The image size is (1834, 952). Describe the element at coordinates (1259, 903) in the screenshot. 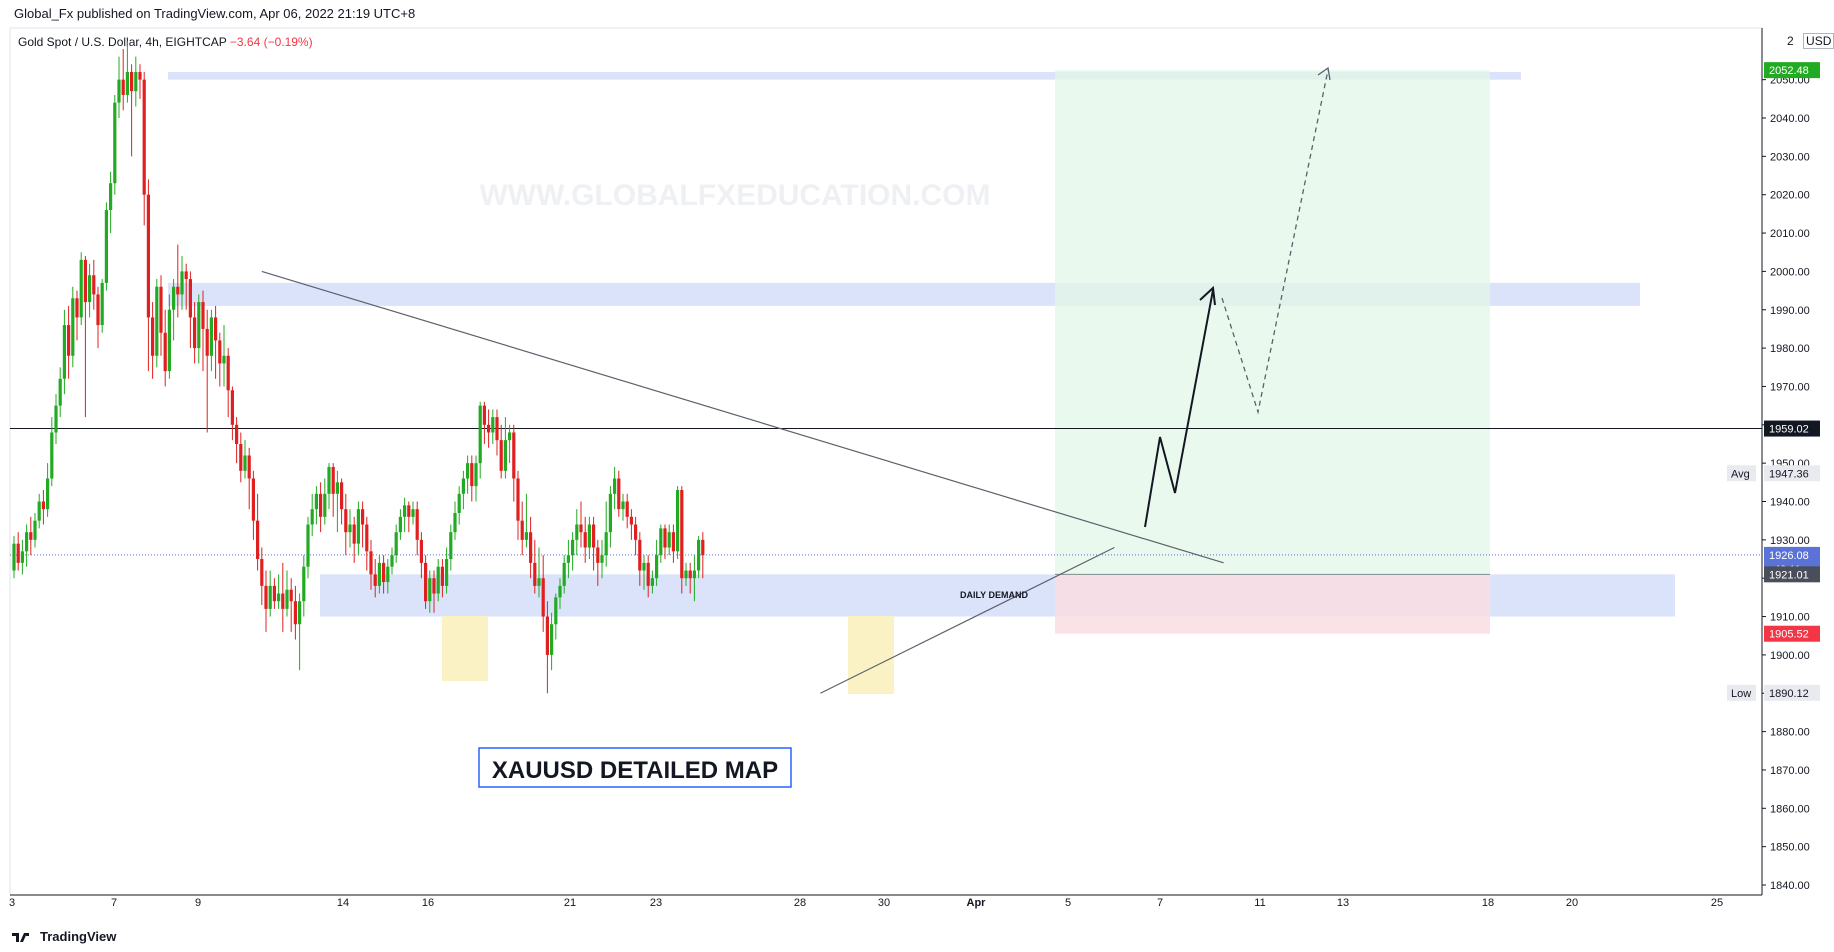

I see `time-tick-label: 11` at that location.